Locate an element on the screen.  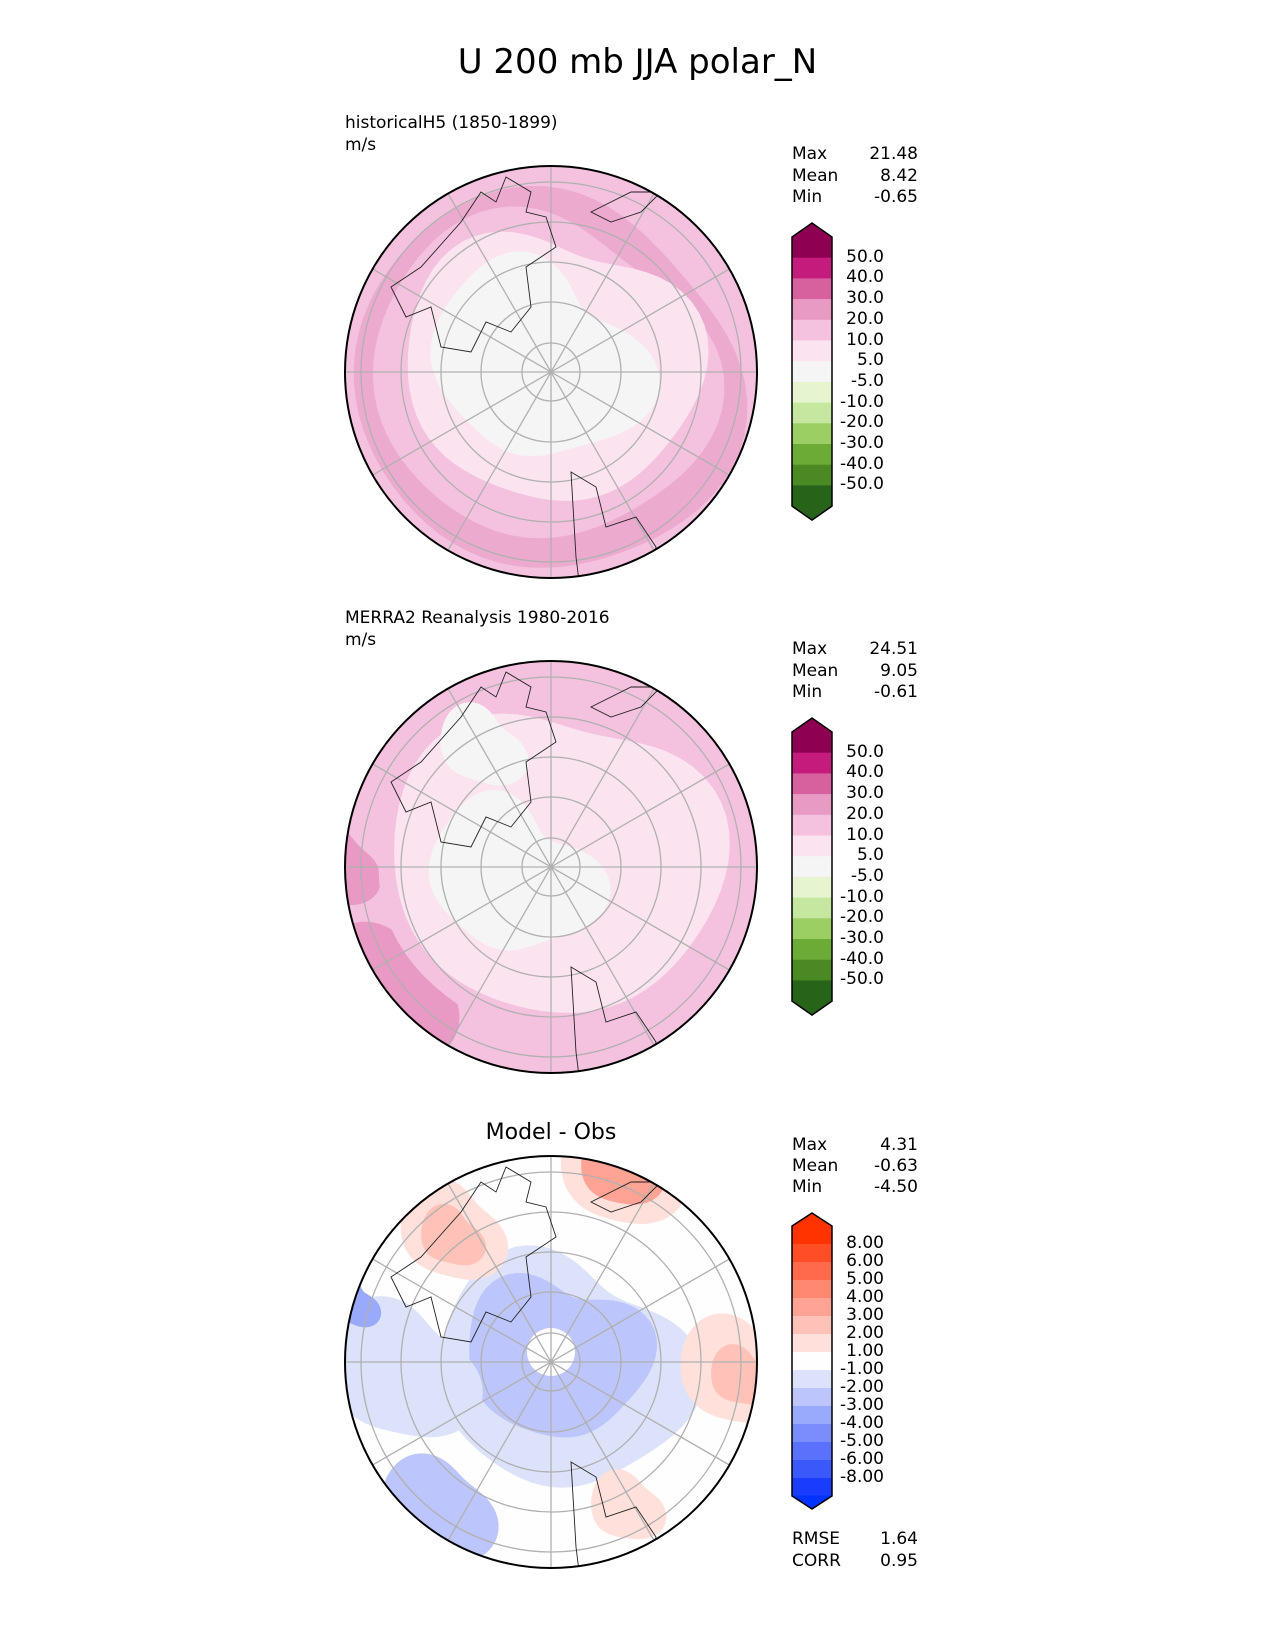
colorbar-tick-label: 30.0 is located at coordinates (865, 793).